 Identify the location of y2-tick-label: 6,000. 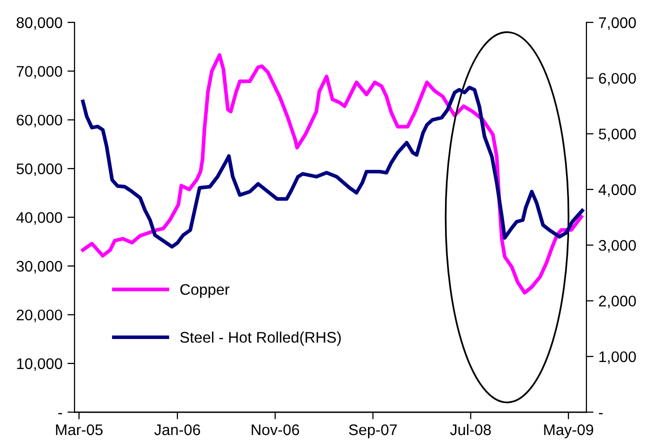
(617, 79).